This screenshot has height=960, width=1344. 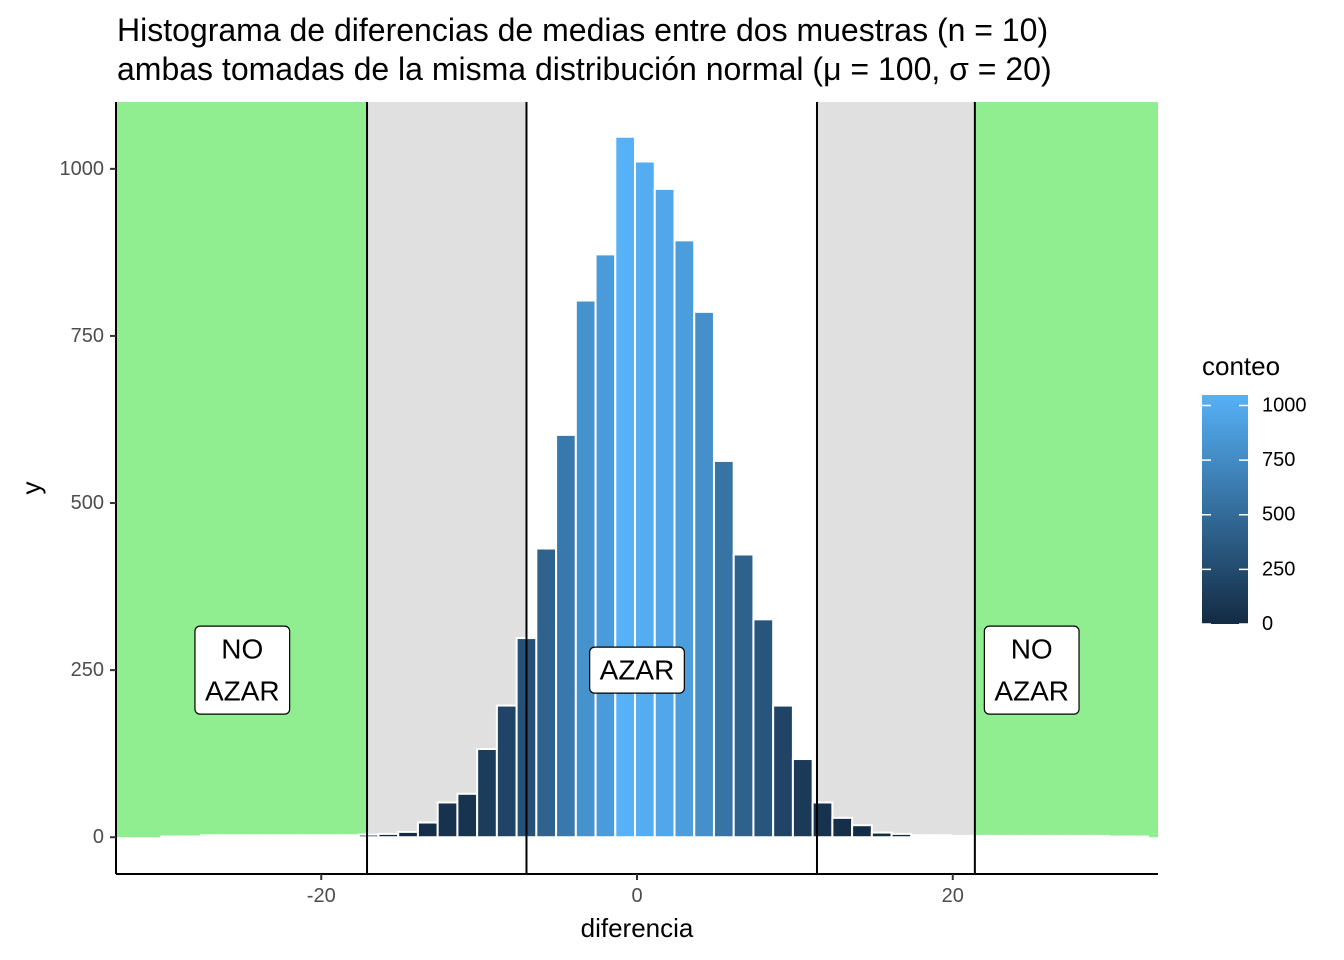 I want to click on legend-title: conteo, so click(x=1241, y=366).